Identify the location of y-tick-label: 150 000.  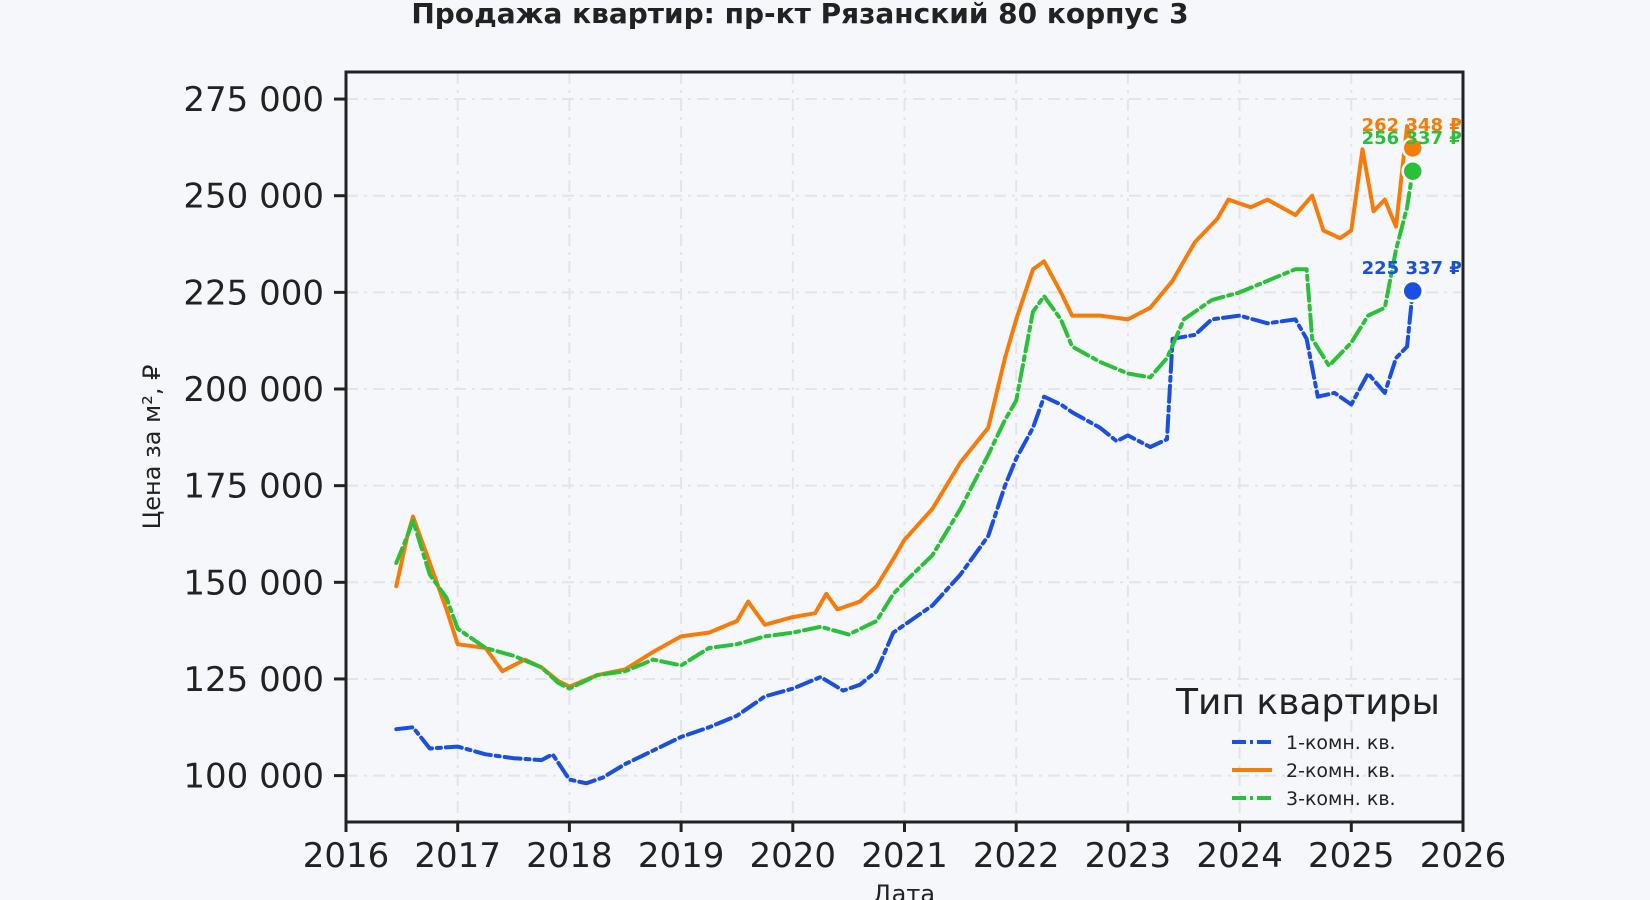
(253, 583).